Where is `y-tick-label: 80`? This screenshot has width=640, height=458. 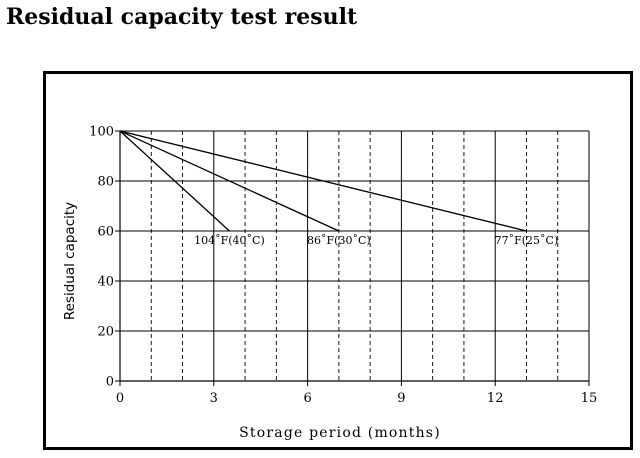
y-tick-label: 80 is located at coordinates (105, 182).